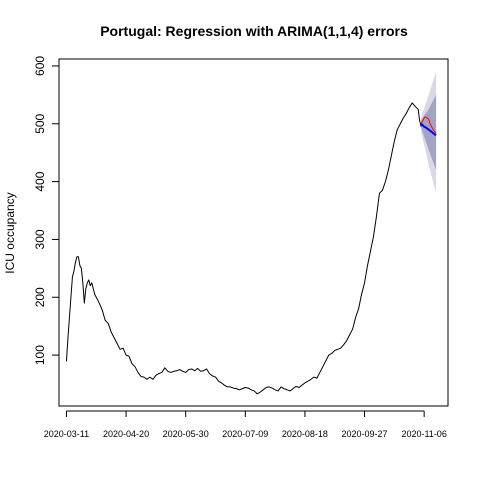  What do you see at coordinates (10, 232) in the screenshot?
I see `y-axis-label: ICU occupancy` at bounding box center [10, 232].